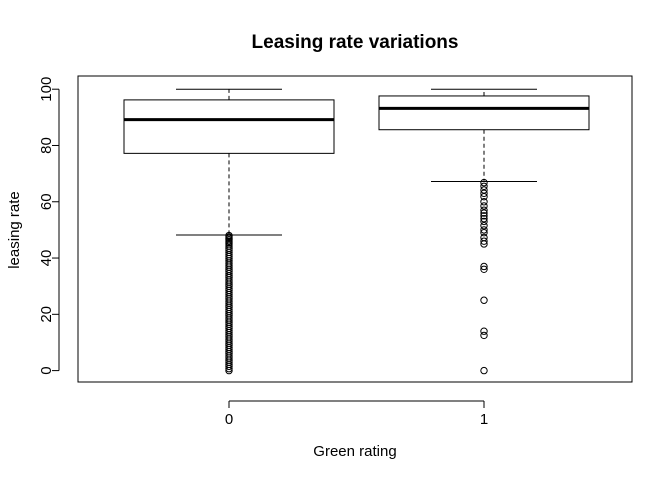 The height and width of the screenshot is (480, 672). What do you see at coordinates (46, 258) in the screenshot?
I see `y-tick-label: 40` at bounding box center [46, 258].